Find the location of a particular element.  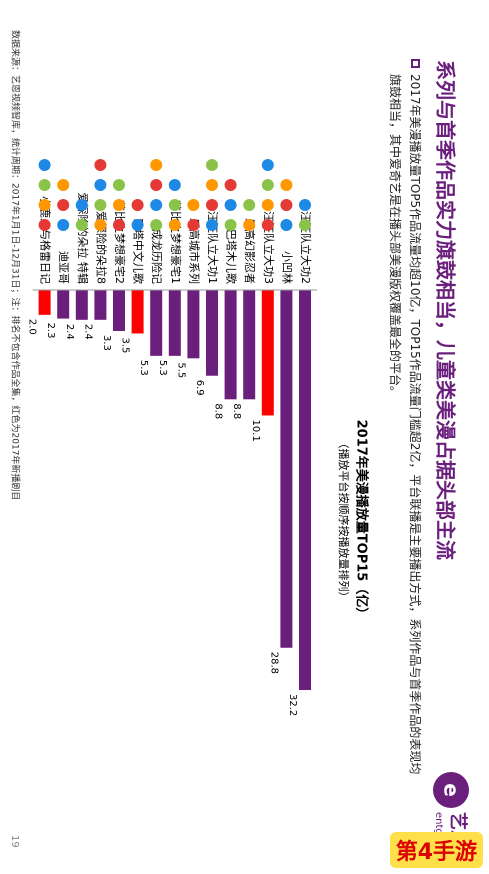

category-label: 巴塔木儿歌 is located at coordinates (232, 256).